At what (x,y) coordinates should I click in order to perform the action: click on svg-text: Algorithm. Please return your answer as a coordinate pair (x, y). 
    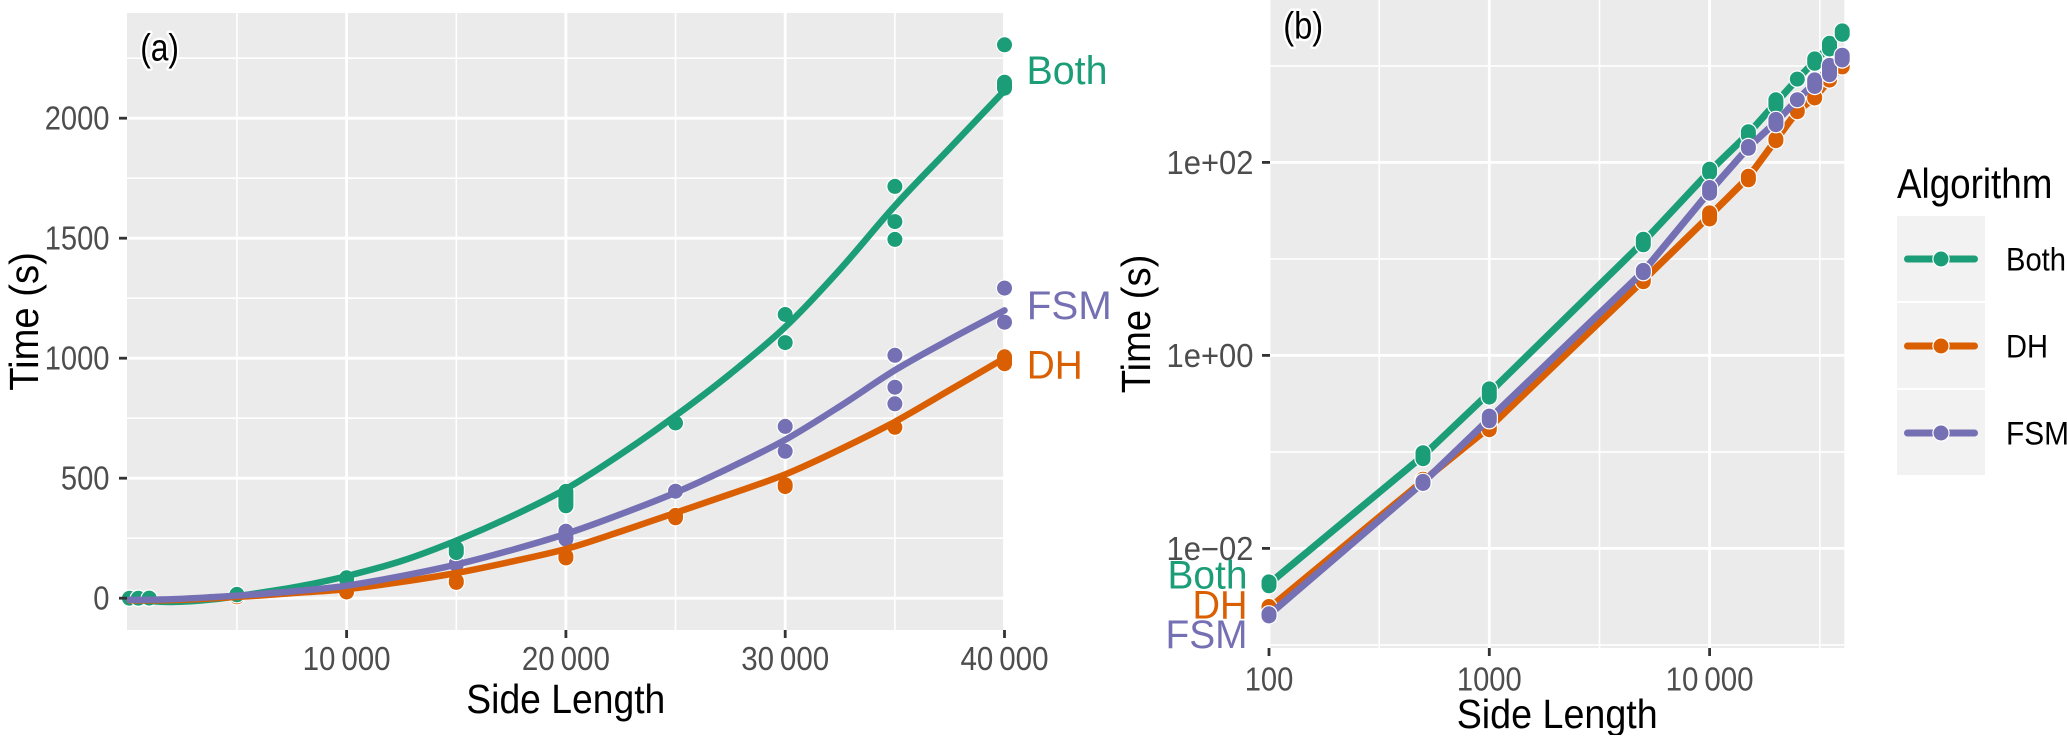
    Looking at the image, I should click on (1974, 183).